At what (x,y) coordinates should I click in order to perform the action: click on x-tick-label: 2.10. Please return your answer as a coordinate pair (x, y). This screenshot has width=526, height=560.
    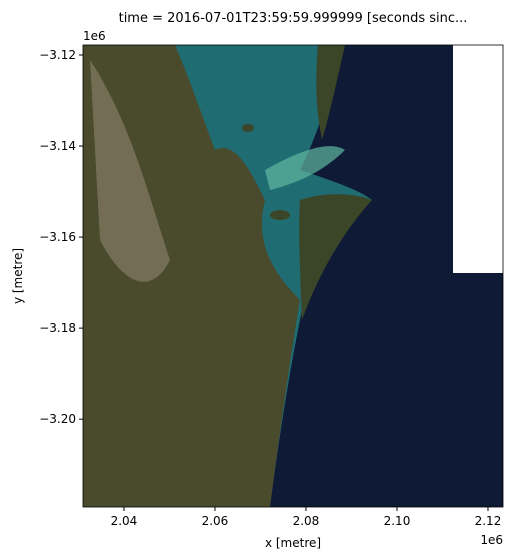
    Looking at the image, I should click on (397, 521).